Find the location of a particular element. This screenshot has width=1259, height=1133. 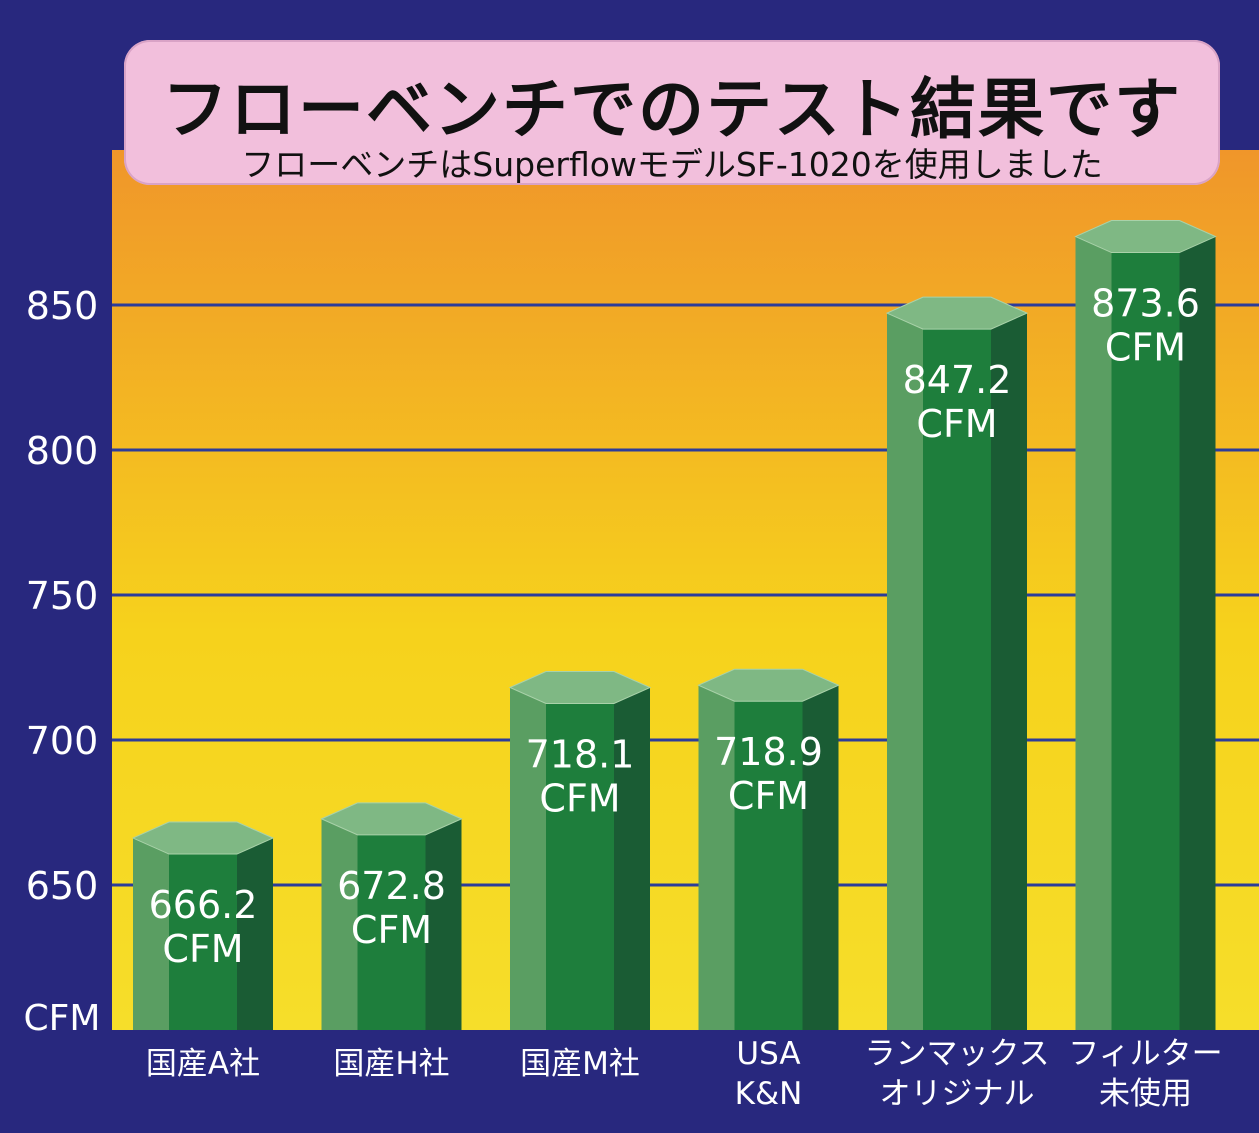

category-label: 国産A社 is located at coordinates (203, 1064).